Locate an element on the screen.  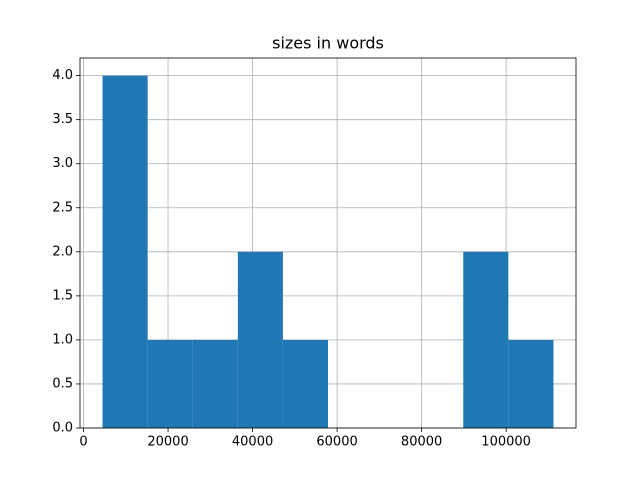
y-tick-label: 1.5 is located at coordinates (62, 295).